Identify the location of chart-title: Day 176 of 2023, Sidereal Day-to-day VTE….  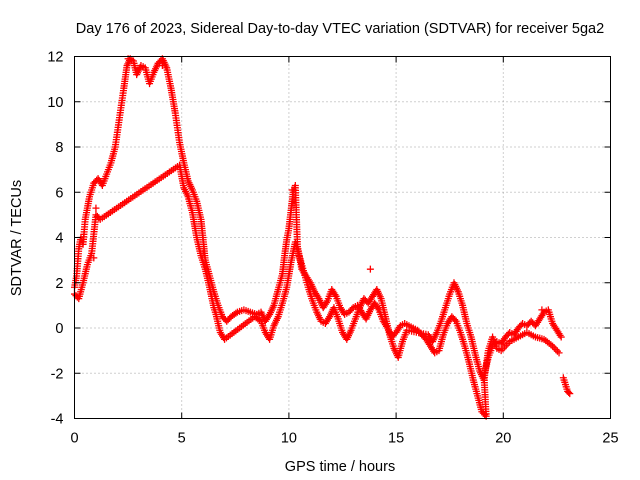
(340, 29).